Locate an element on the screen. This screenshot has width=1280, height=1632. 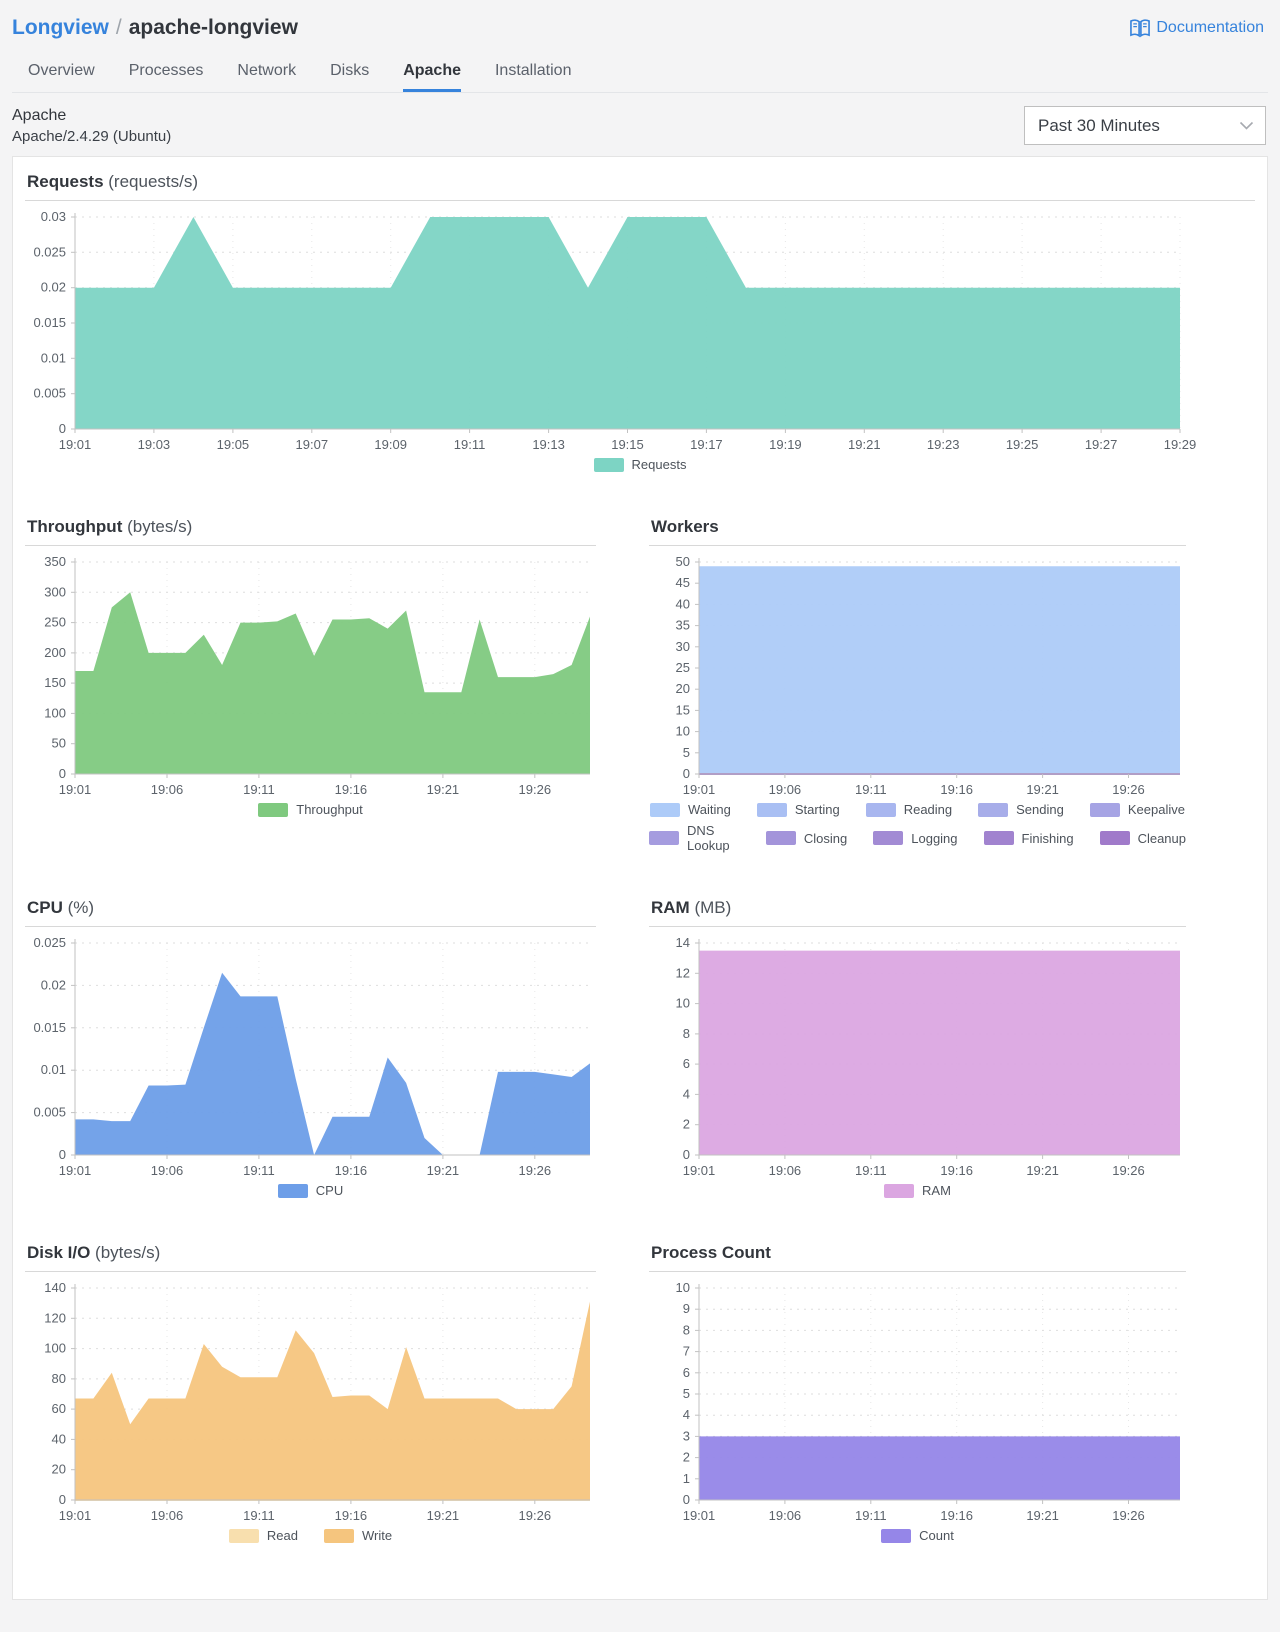
breadcrumb: Longview / apache-longview is located at coordinates (155, 28).